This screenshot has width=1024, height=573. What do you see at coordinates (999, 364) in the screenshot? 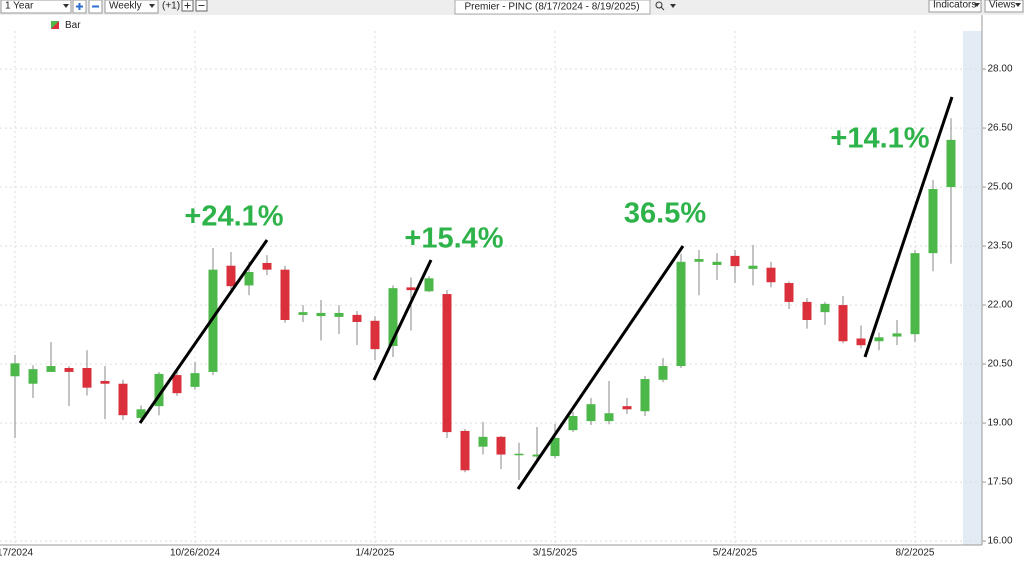
I see `y-tick-label: 20.50` at bounding box center [999, 364].